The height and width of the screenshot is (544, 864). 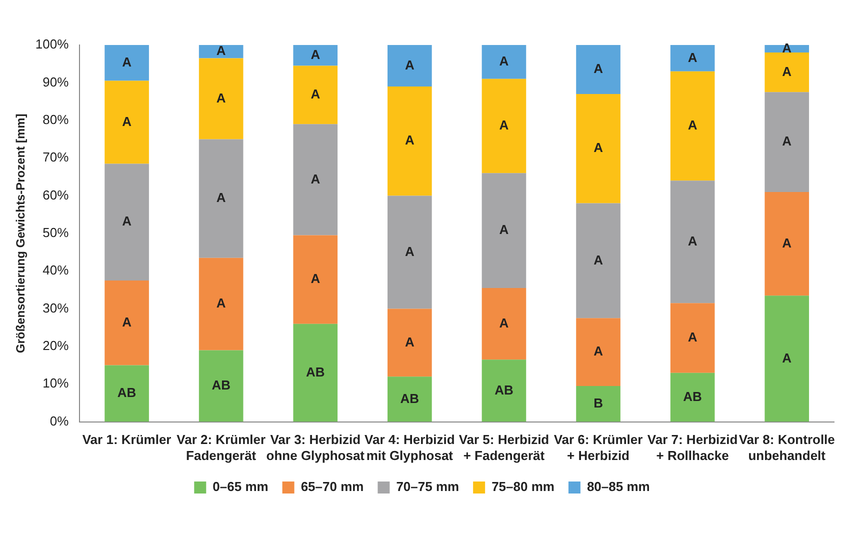 I want to click on data-label: B, so click(x=598, y=402).